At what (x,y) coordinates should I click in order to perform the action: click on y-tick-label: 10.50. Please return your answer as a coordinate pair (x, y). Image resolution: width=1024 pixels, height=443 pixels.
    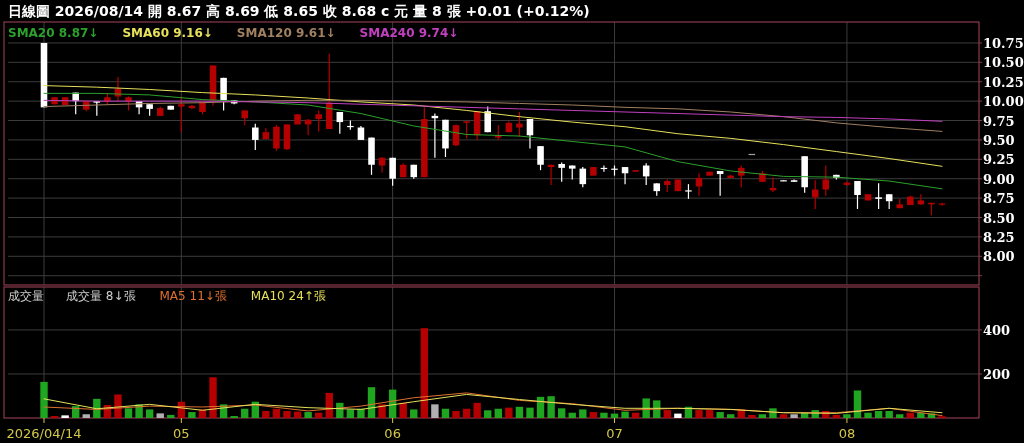
    Looking at the image, I should click on (1003, 63).